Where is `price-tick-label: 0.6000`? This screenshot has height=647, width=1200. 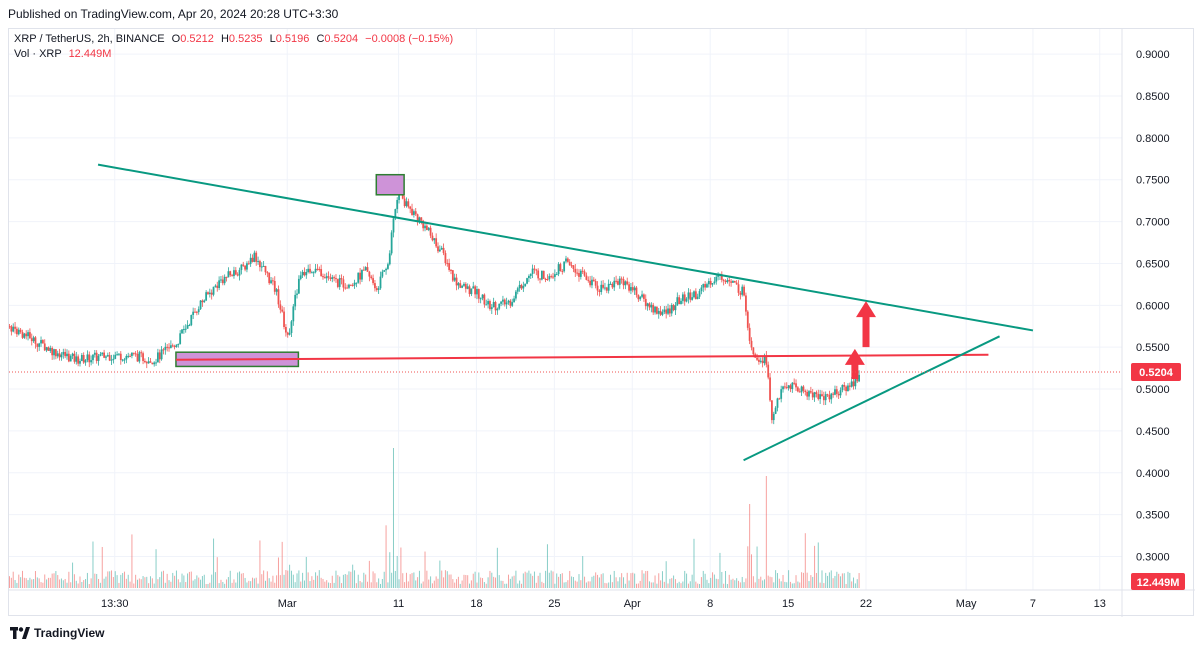 price-tick-label: 0.6000 is located at coordinates (1153, 306).